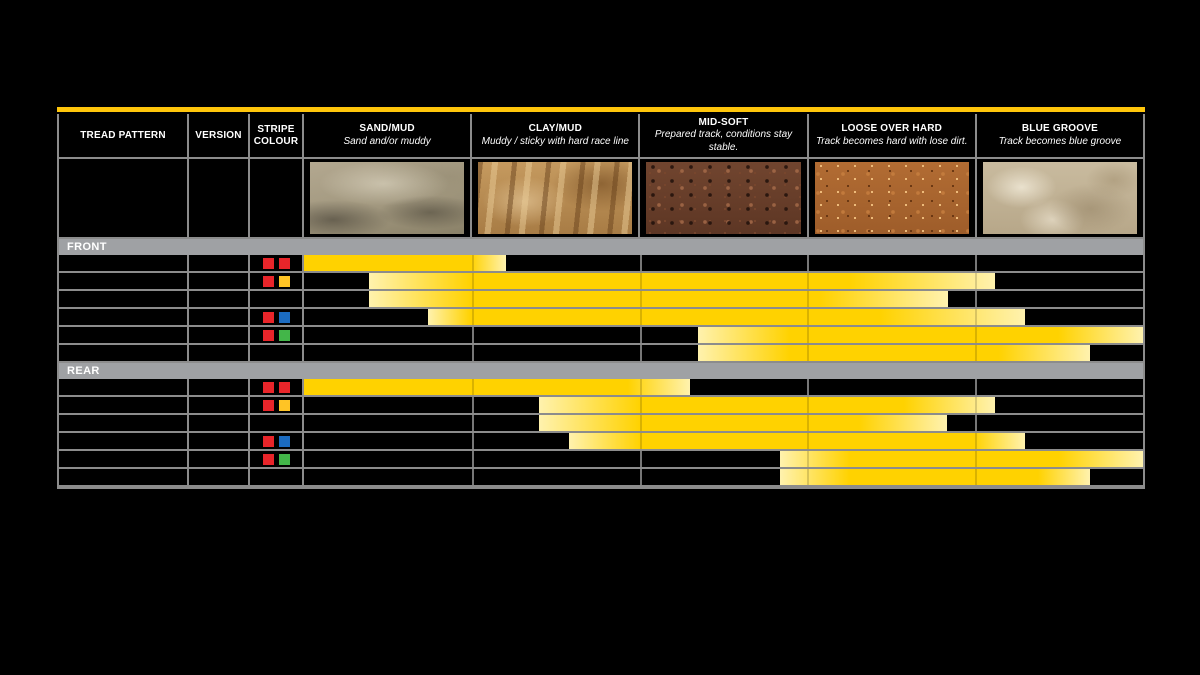  Describe the element at coordinates (284, 441) in the screenshot. I see `stripe-swatch-blue` at that location.